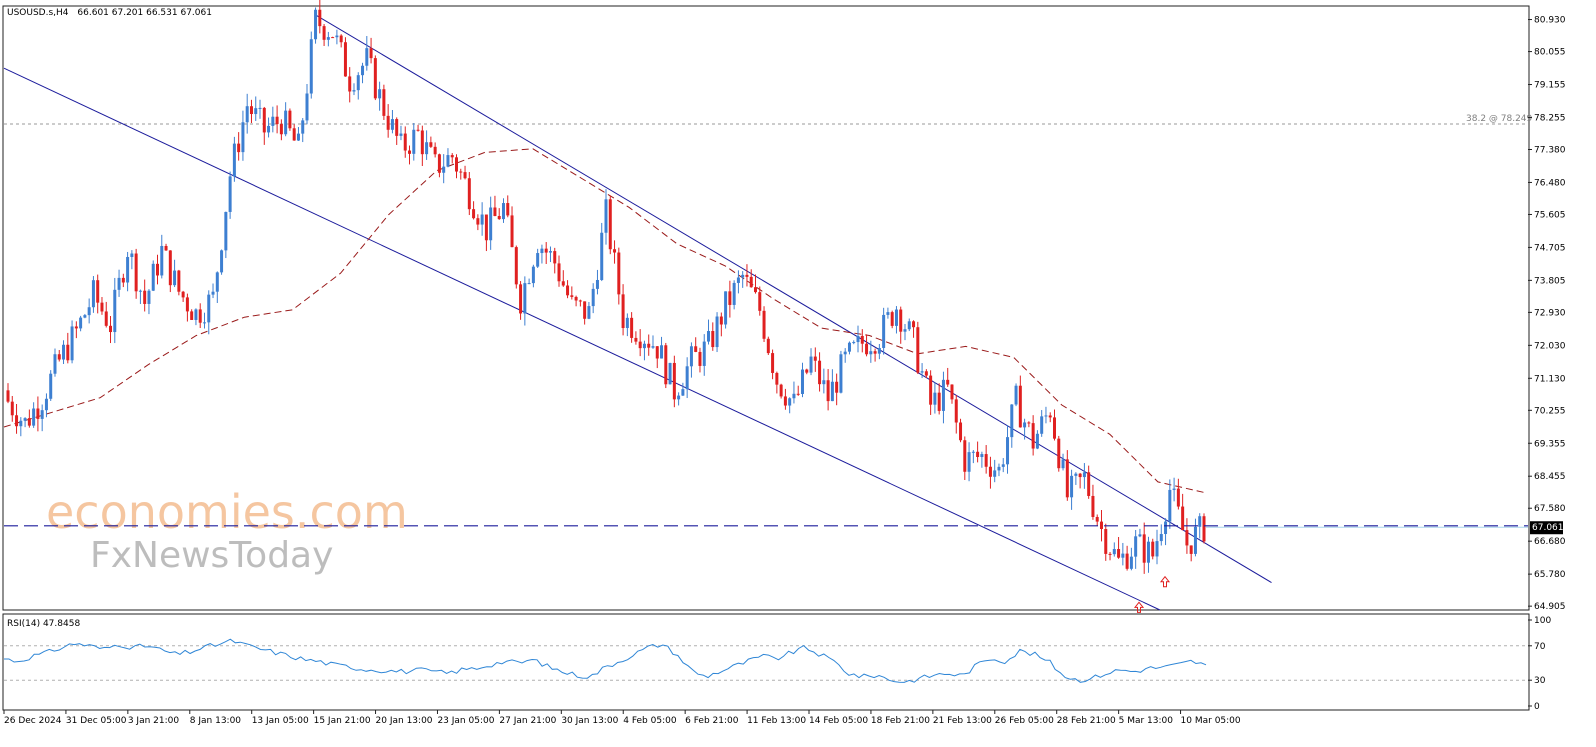 This screenshot has height=747, width=1596. What do you see at coordinates (1550, 346) in the screenshot?
I see `price-tick-label: 72.030` at bounding box center [1550, 346].